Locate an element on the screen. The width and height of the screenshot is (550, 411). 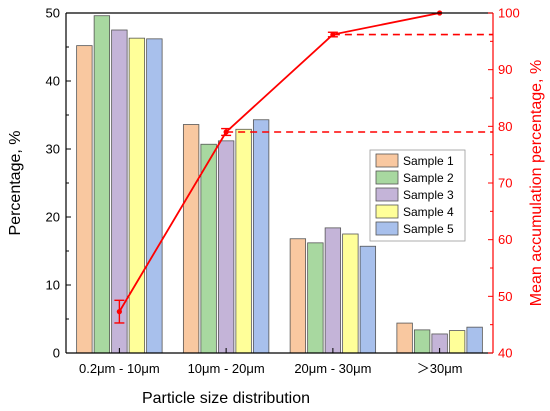
x-tick-label: 0.2μm - 10μm is located at coordinates (119, 368).